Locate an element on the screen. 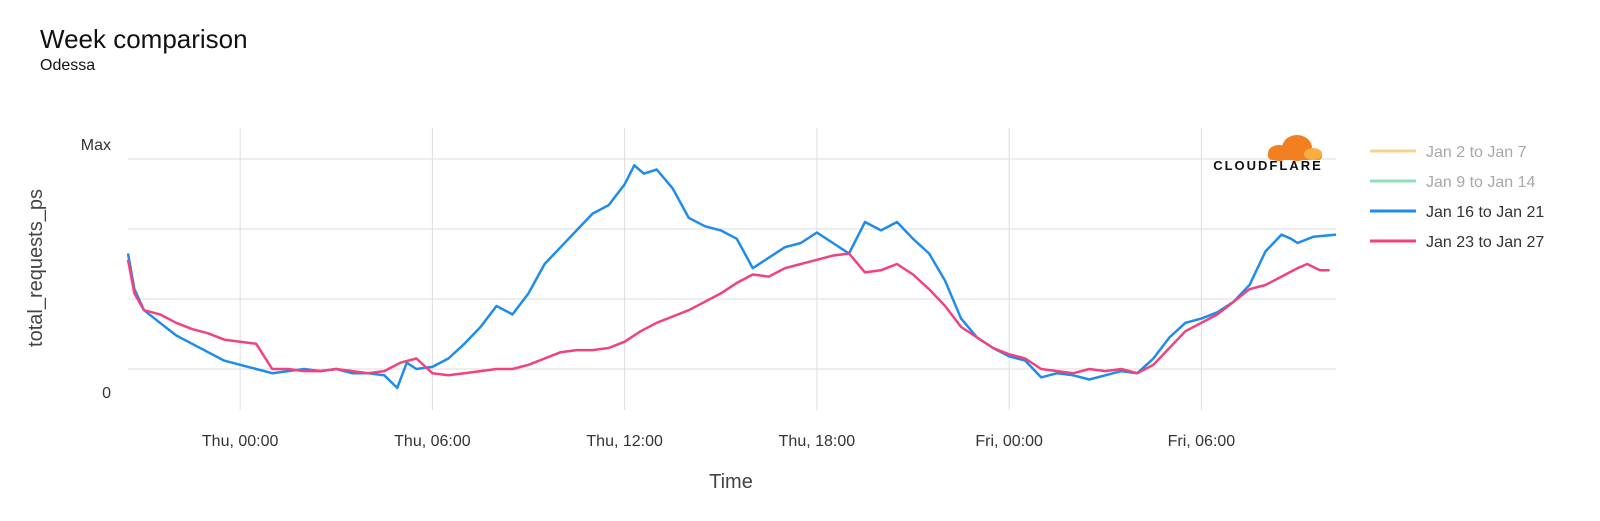 The image size is (1600, 521). x-tick-label: Thu, 18:00 is located at coordinates (817, 441).